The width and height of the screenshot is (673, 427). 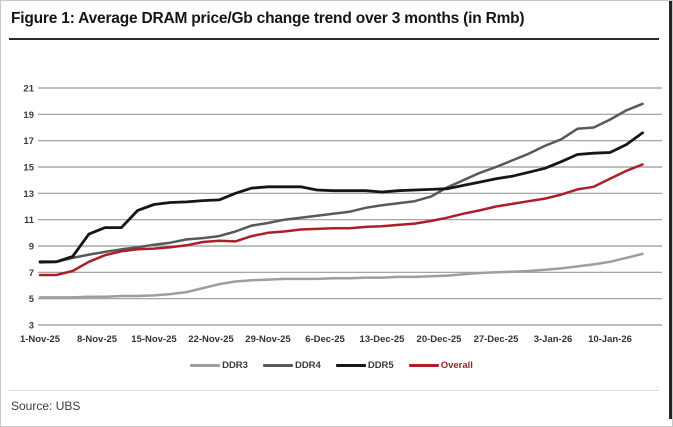 What do you see at coordinates (331, 365) in the screenshot?
I see `chart-legend: DDR3 DDR4 DDR5 Overall` at bounding box center [331, 365].